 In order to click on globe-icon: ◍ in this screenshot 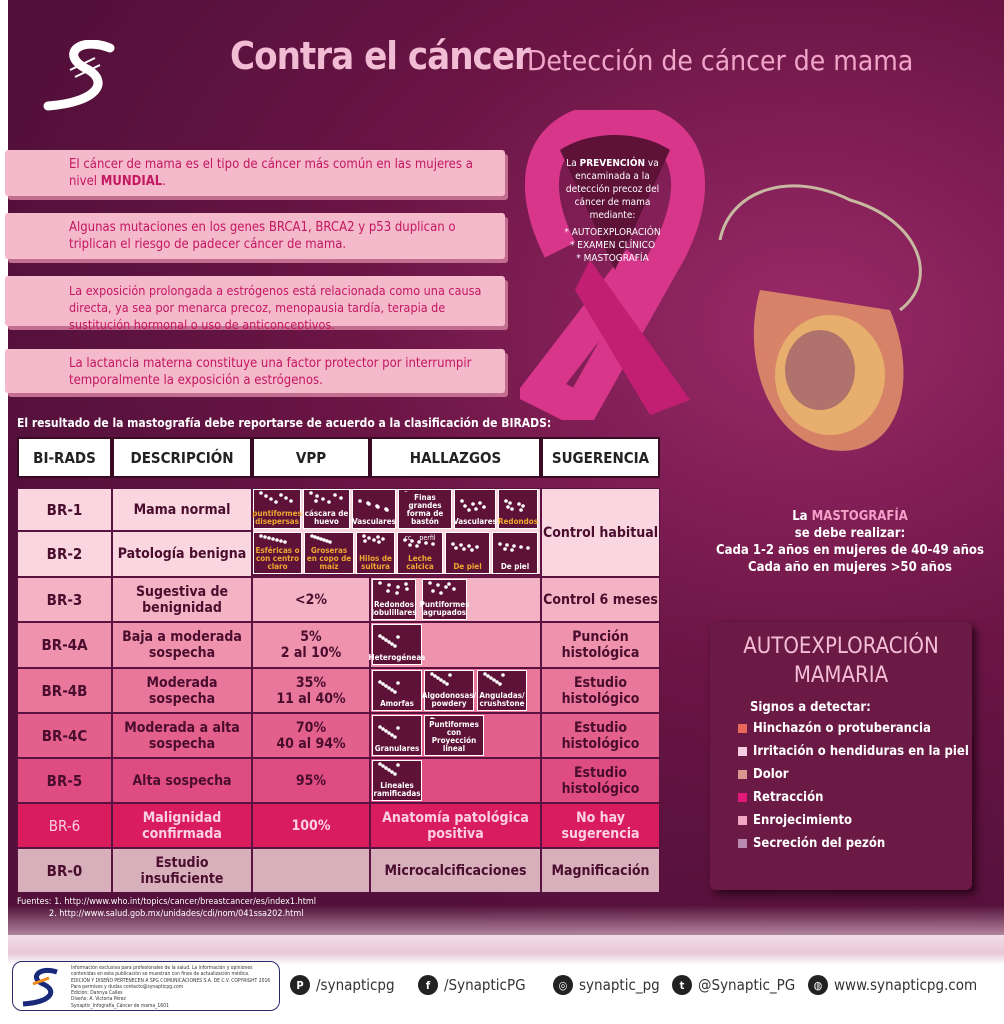, I will do `click(818, 985)`.